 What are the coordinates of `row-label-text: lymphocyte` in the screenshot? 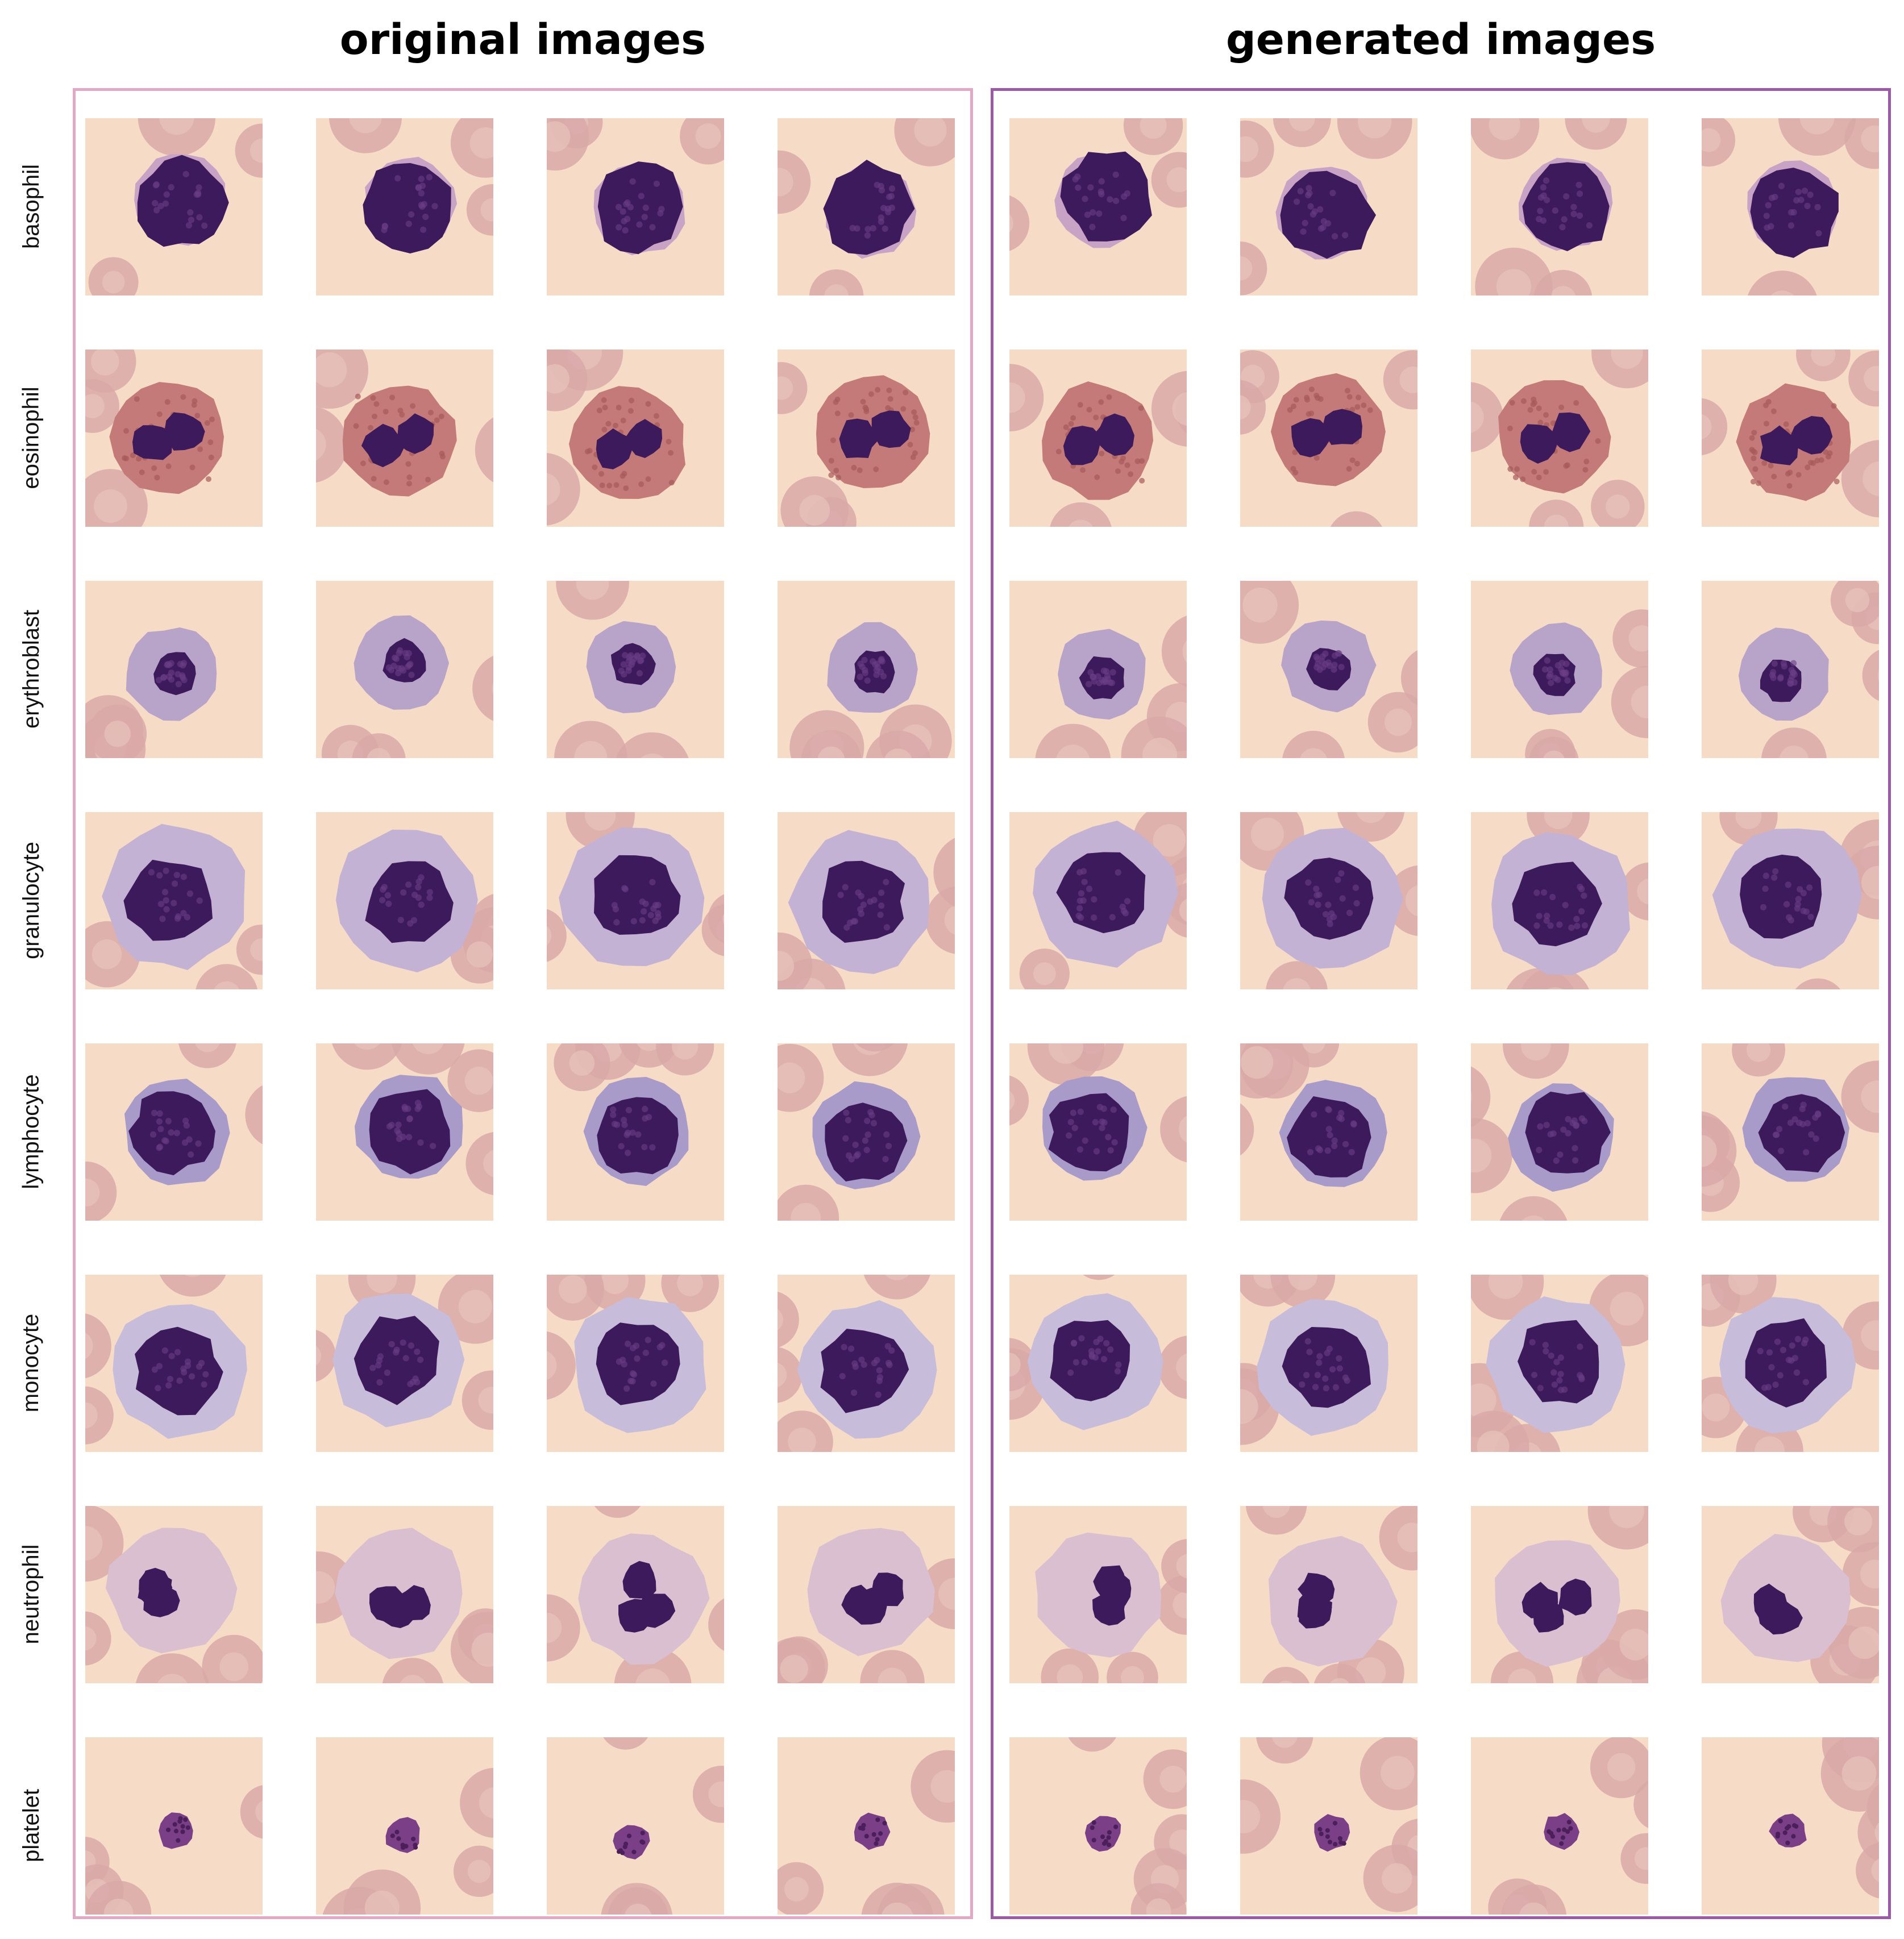 It's located at (31, 1131).